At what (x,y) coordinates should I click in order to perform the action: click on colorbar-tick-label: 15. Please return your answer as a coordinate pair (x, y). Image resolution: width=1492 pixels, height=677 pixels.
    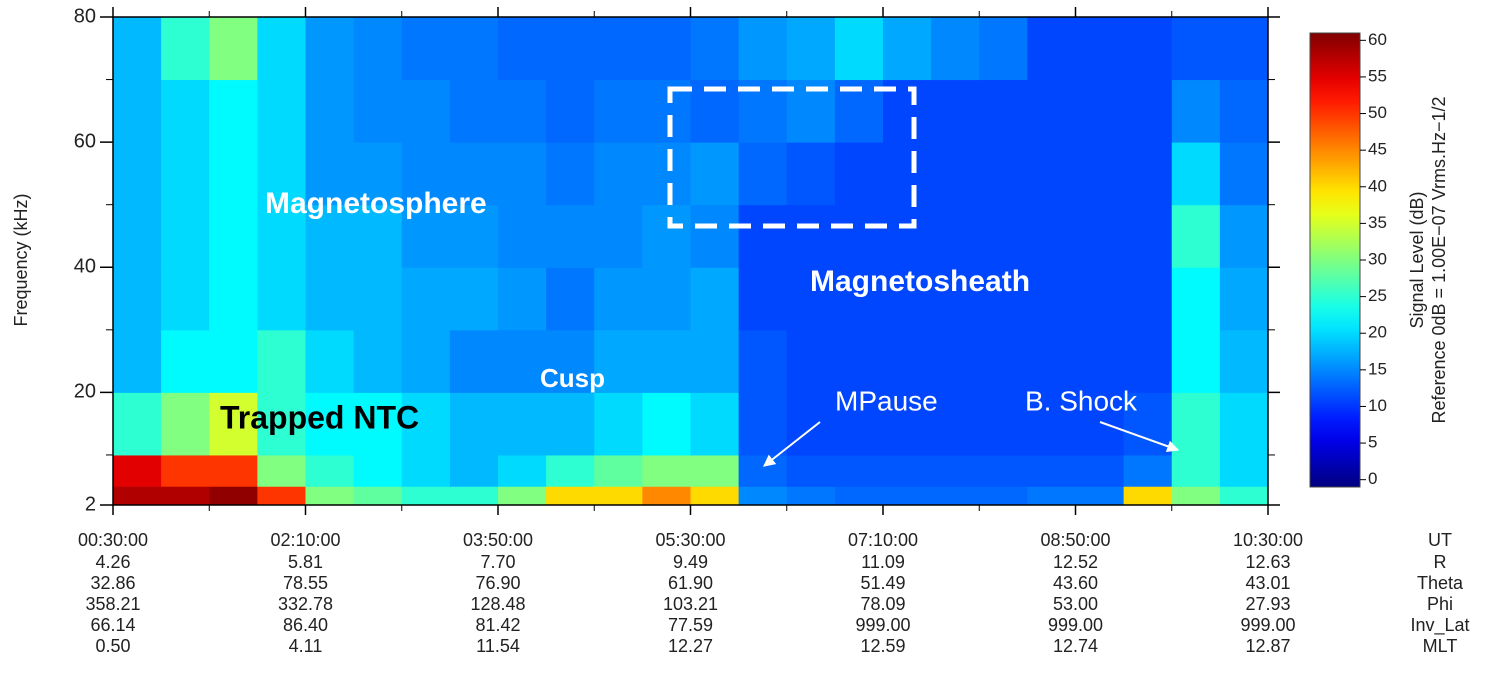
    Looking at the image, I should click on (1377, 368).